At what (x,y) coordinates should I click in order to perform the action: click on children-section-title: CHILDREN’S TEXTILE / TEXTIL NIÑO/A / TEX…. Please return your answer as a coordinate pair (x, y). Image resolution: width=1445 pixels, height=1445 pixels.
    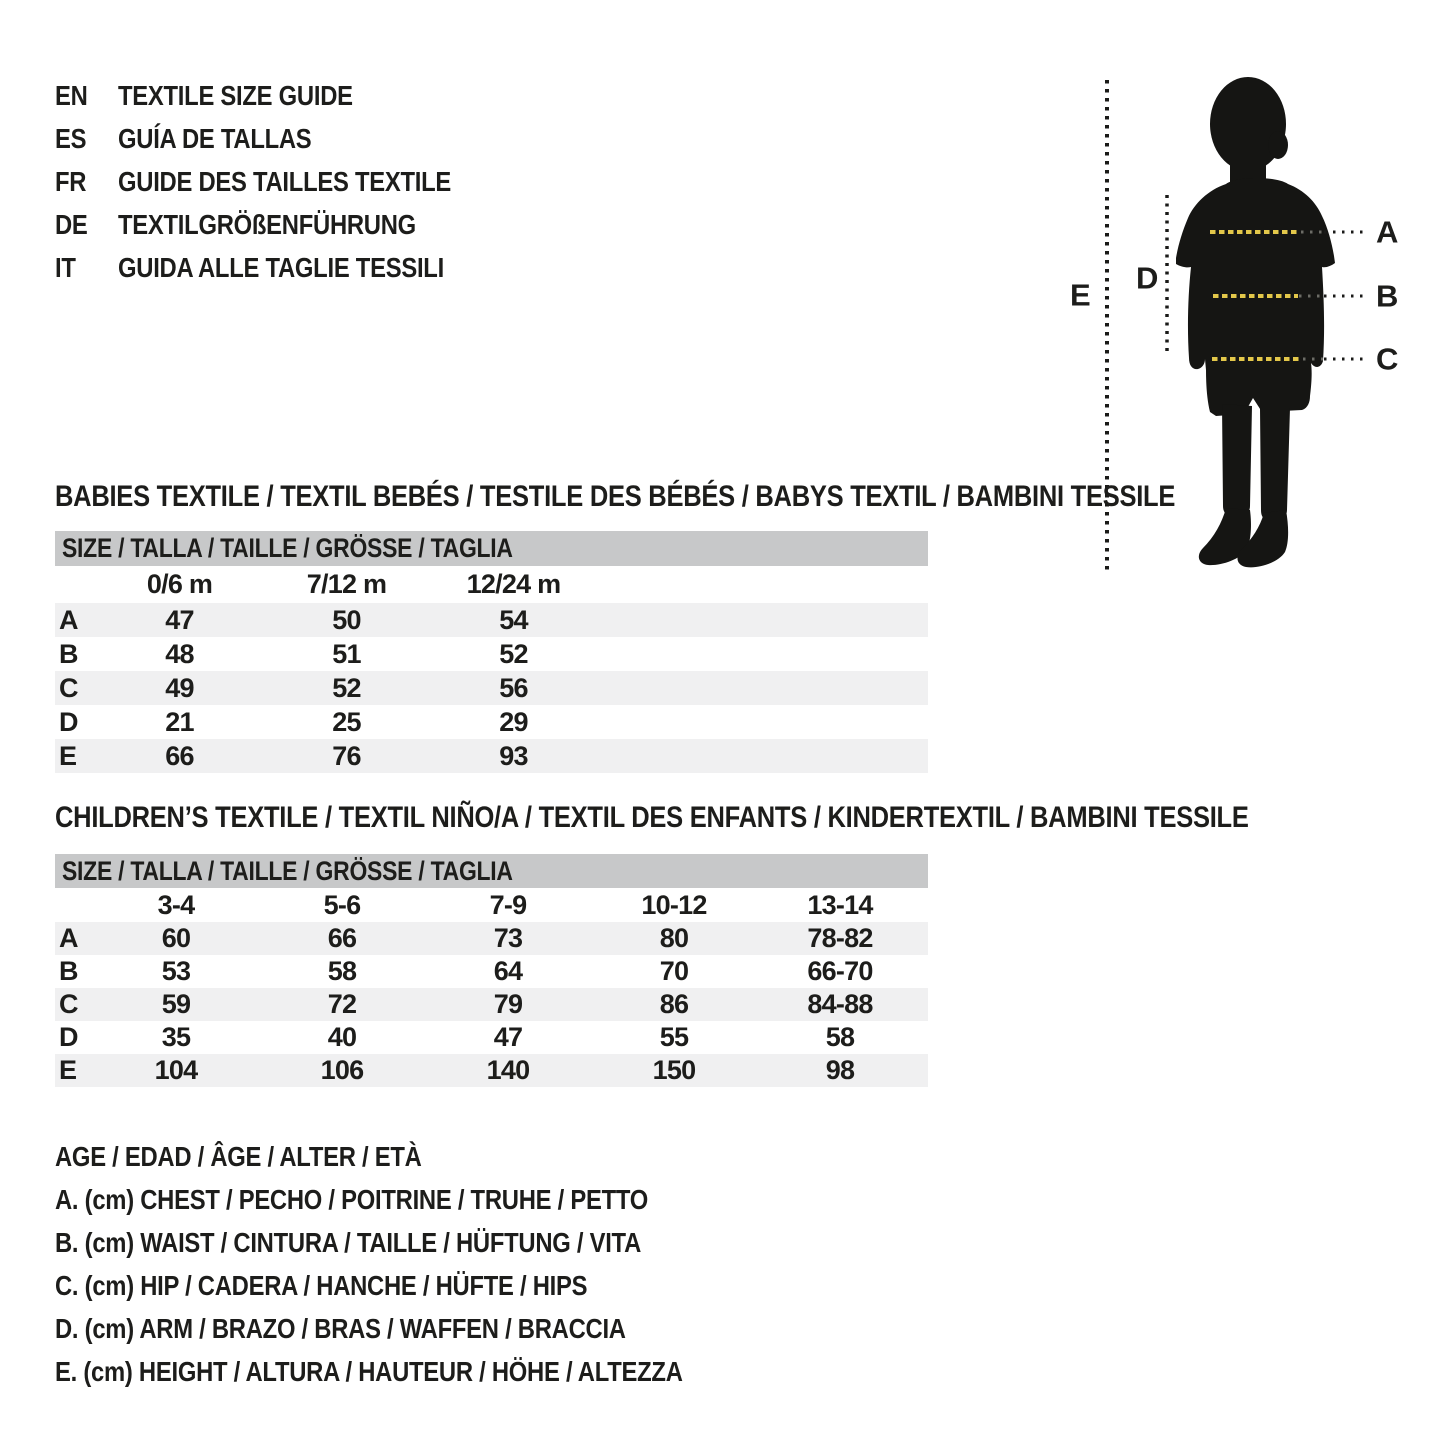
    Looking at the image, I should click on (750, 818).